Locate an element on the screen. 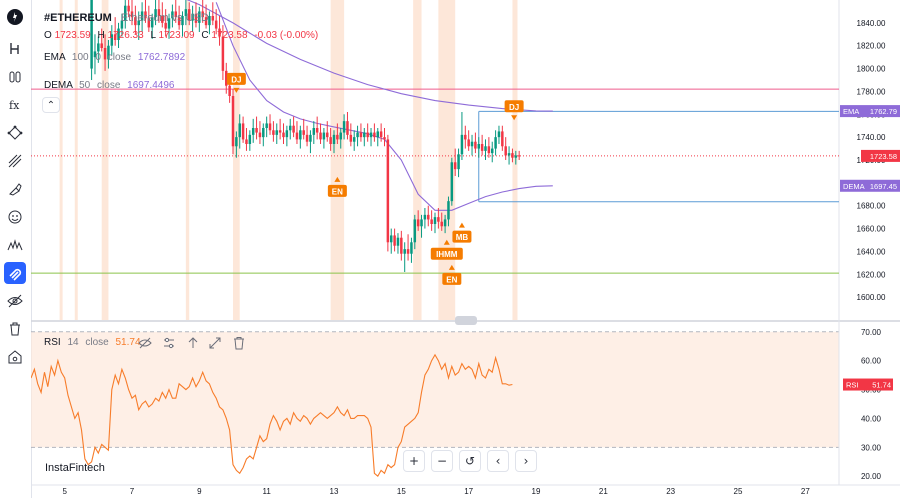 The width and height of the screenshot is (900, 498). close-value: 1723.58 is located at coordinates (229, 35).